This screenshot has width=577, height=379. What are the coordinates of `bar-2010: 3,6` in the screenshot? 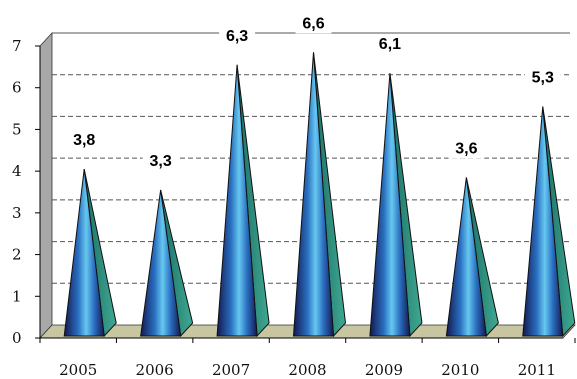 It's located at (472, 238).